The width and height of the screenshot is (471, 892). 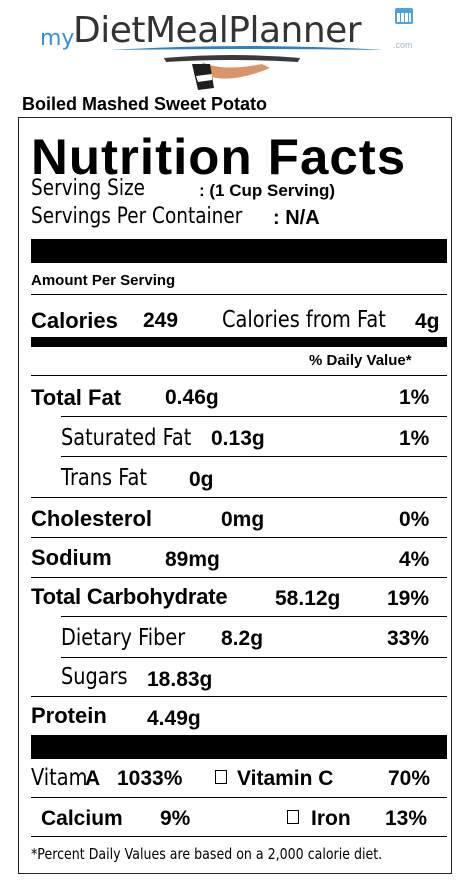 What do you see at coordinates (285, 778) in the screenshot?
I see `vitamin-c-label: Vitamin C` at bounding box center [285, 778].